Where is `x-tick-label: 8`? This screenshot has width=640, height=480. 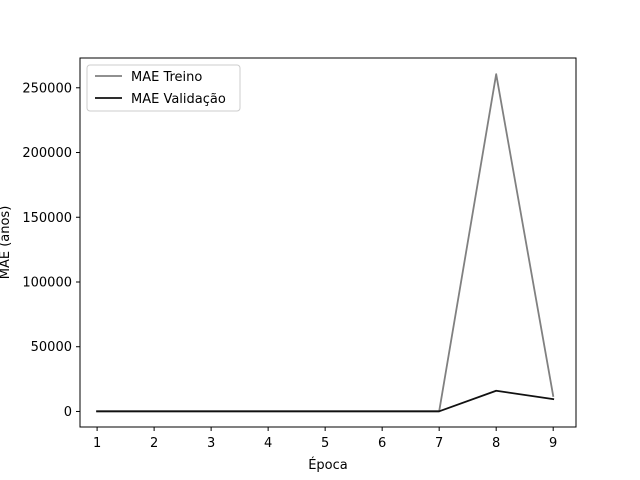
x-tick-label: 8 is located at coordinates (496, 443).